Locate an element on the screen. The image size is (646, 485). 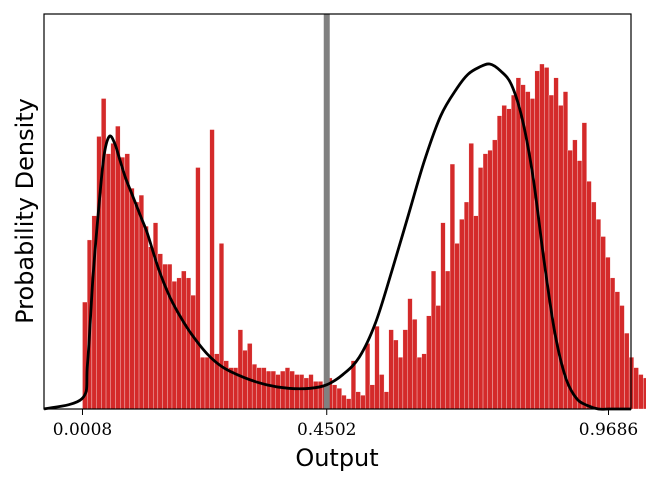
x-axis-title: Output is located at coordinates (336, 458).